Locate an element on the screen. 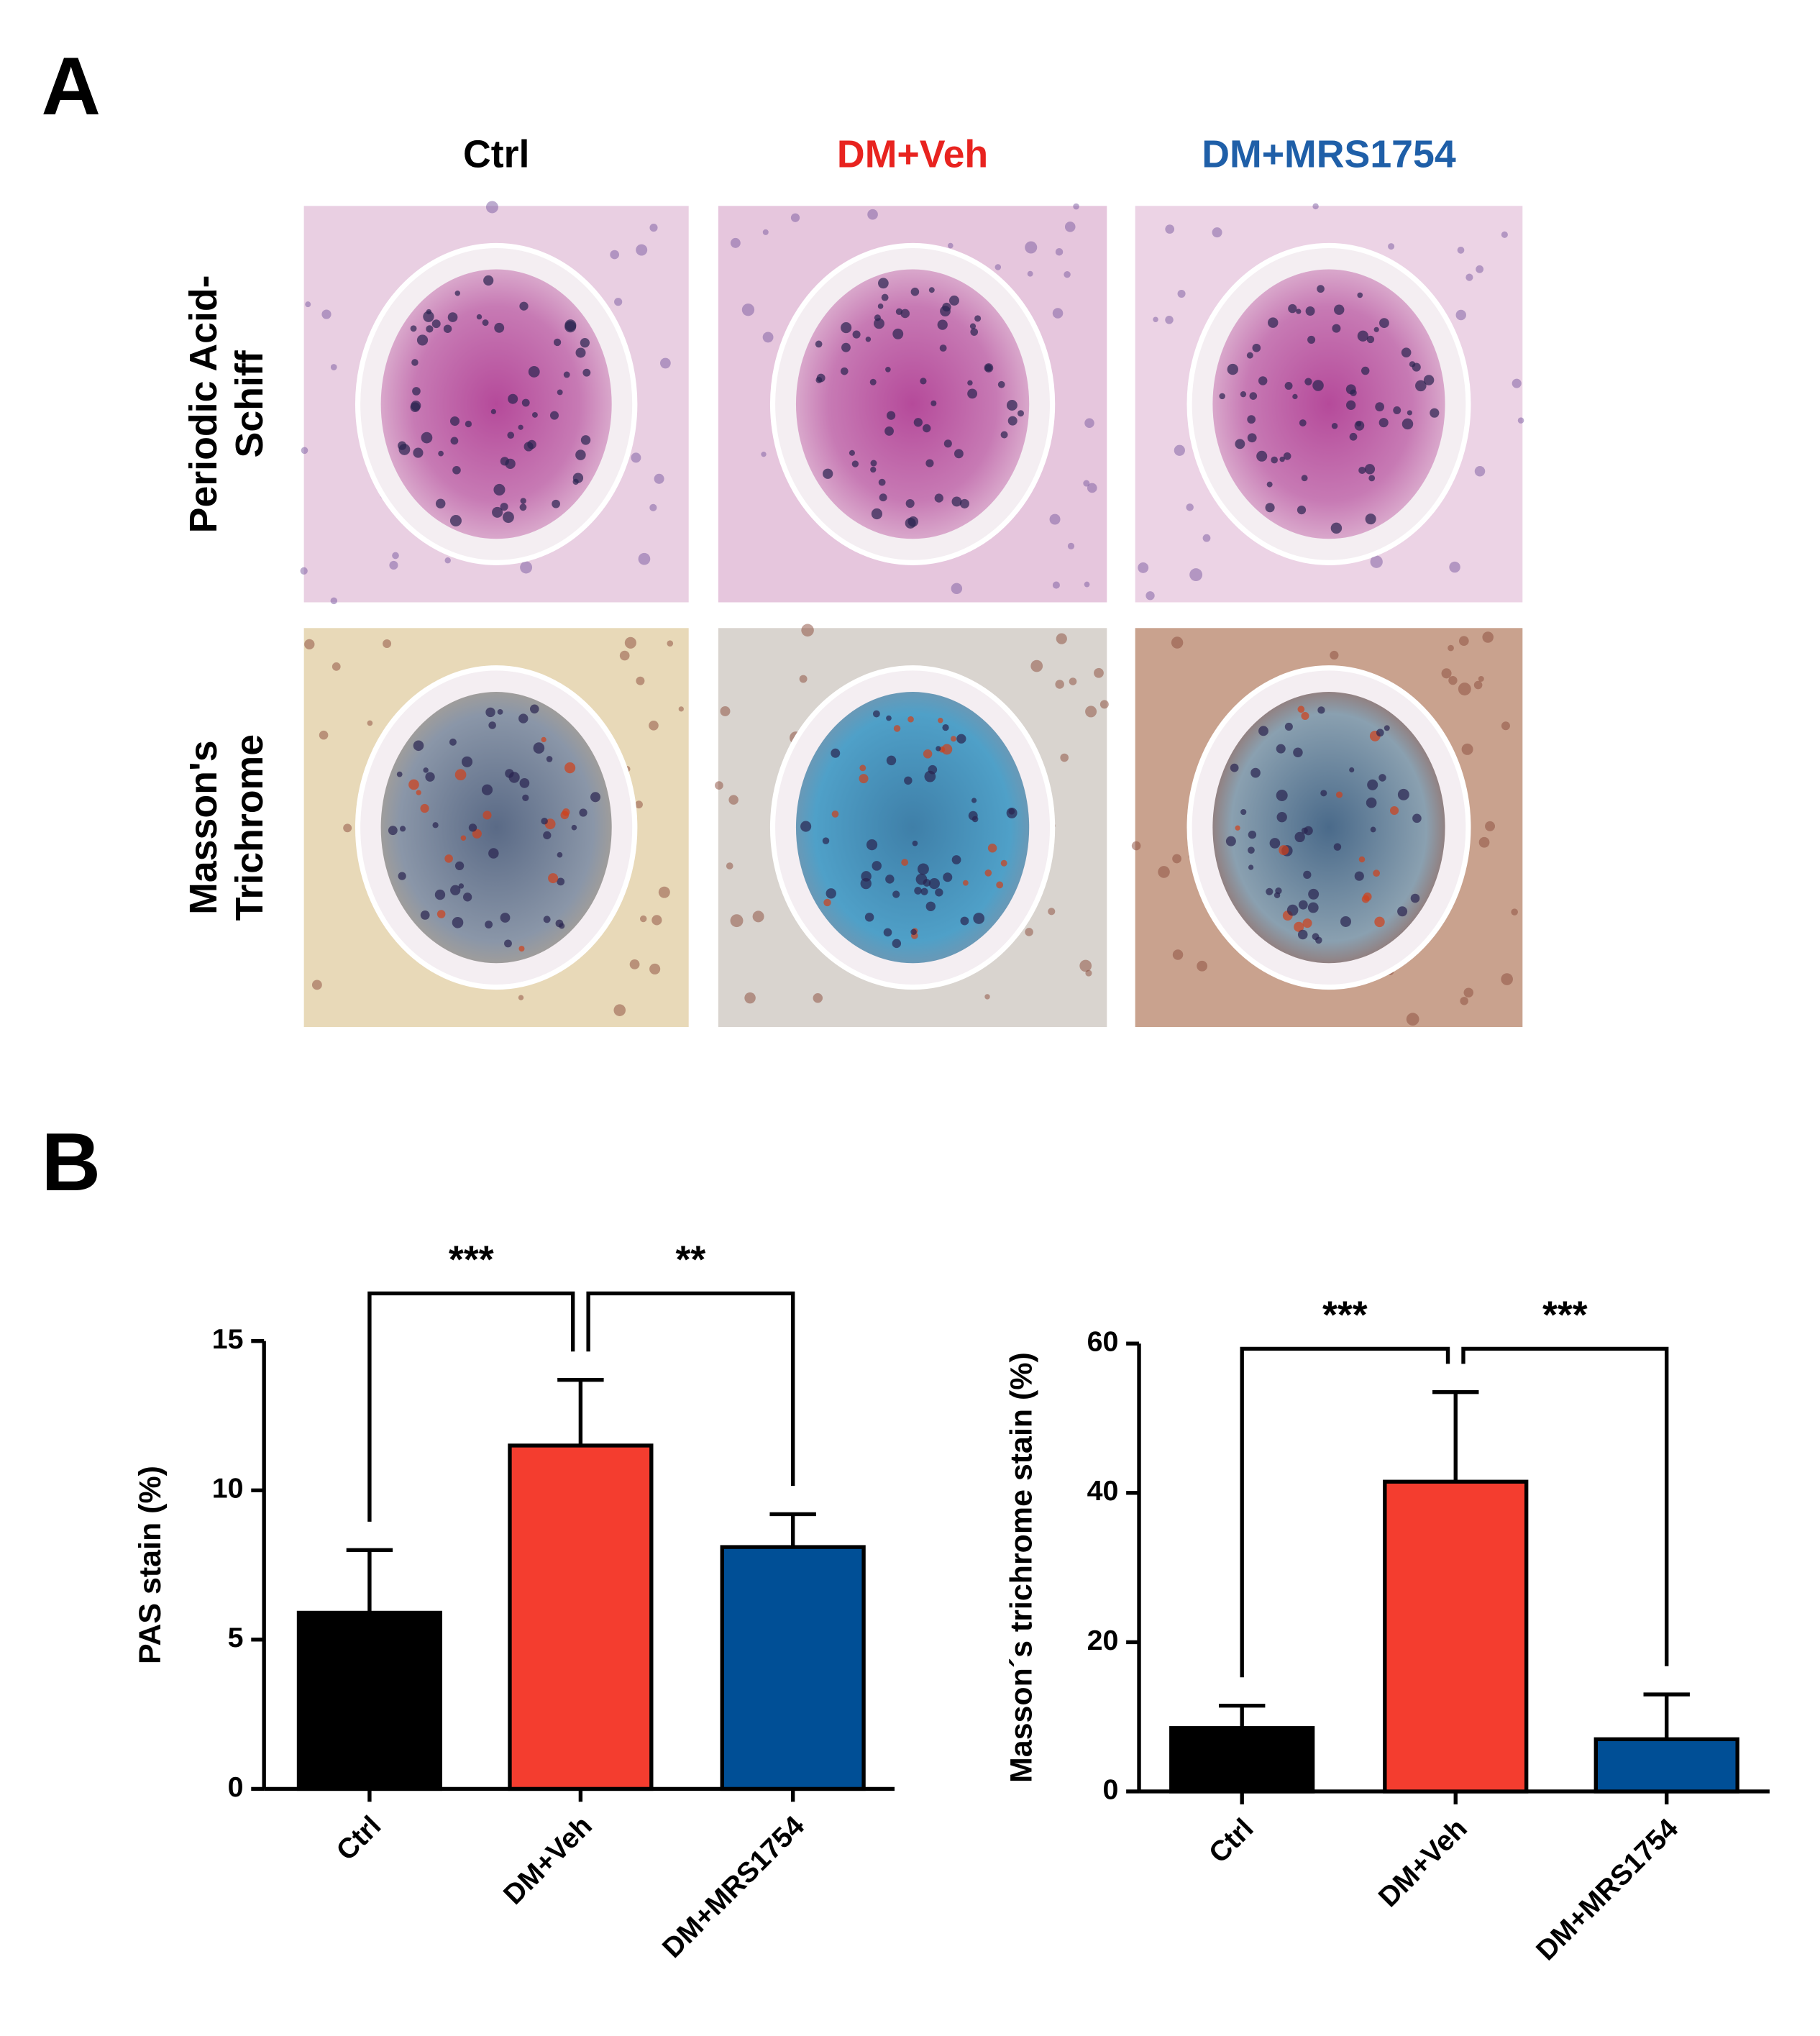  y-axis-label: PAS stain (%) is located at coordinates (150, 1565).